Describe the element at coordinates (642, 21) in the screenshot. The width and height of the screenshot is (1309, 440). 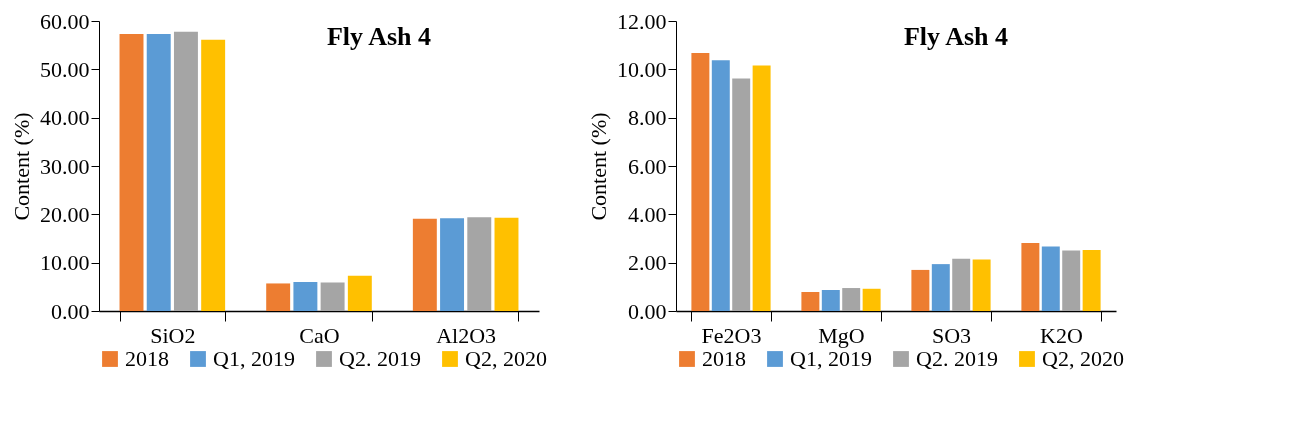
I see `y-tick-label: 12.00` at that location.